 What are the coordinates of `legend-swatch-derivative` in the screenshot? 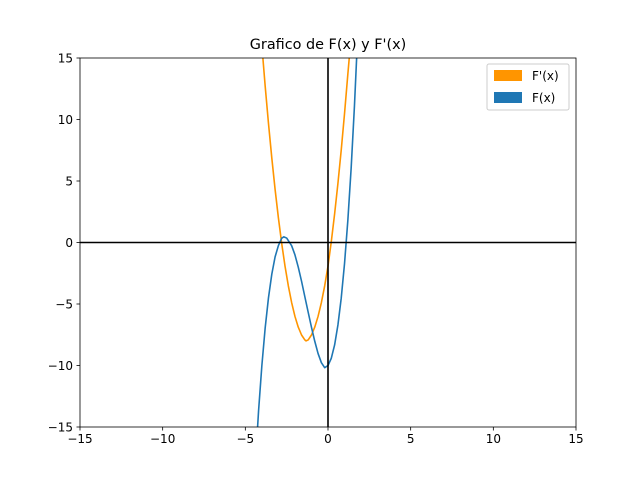 It's located at (508, 75).